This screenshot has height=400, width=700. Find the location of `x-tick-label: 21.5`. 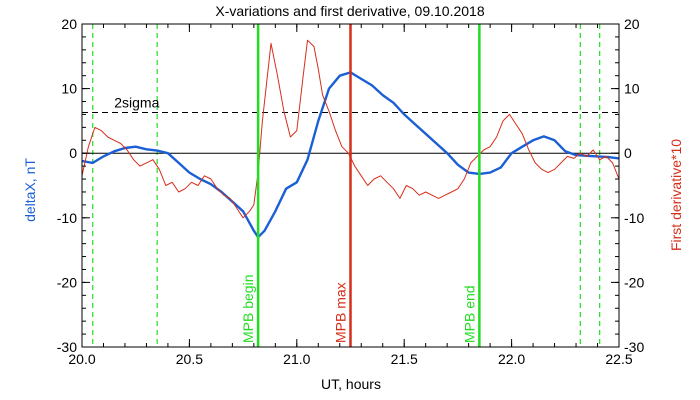

x-tick-label: 21.5 is located at coordinates (404, 359).